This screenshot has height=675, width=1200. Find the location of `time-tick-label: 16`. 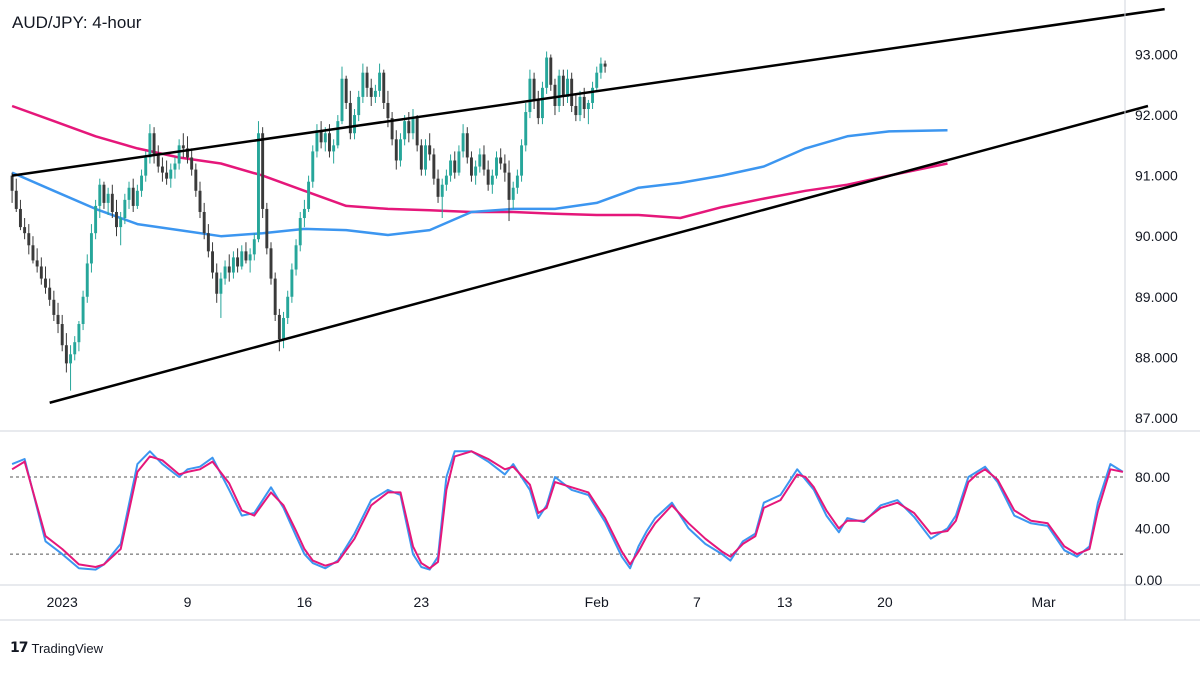

time-tick-label: 16 is located at coordinates (305, 602).